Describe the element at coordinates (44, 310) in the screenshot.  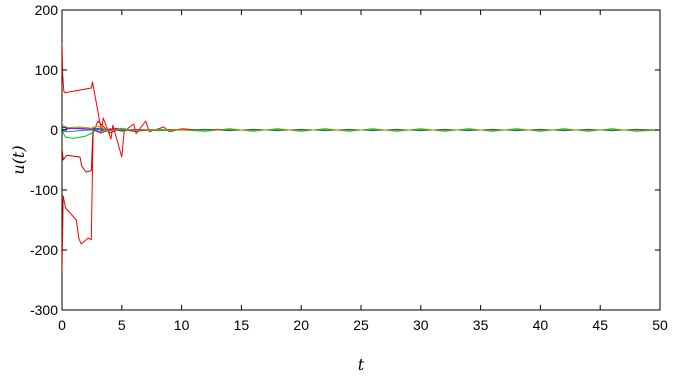
I see `y-tick-label--300: -300` at that location.